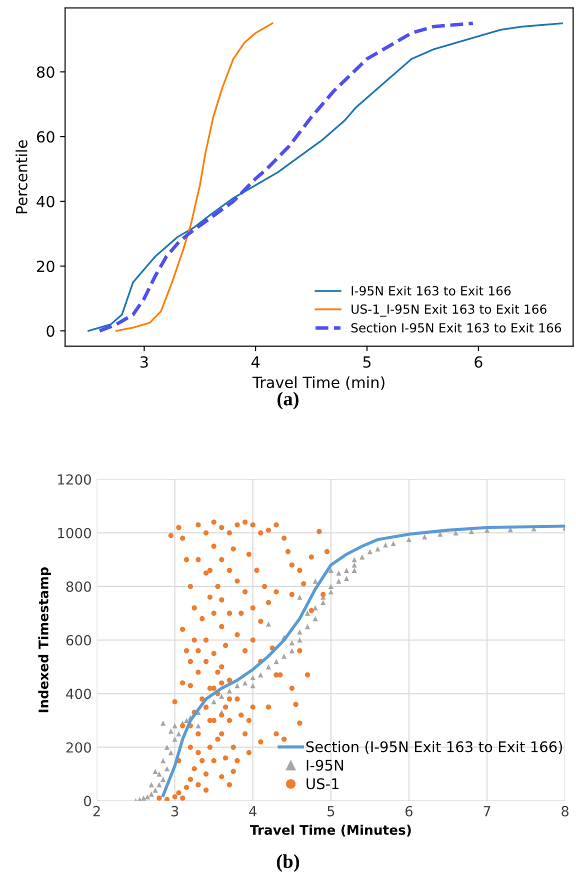 The image size is (576, 881). Describe the element at coordinates (96, 811) in the screenshot. I see `x-tick-label: 2` at that location.